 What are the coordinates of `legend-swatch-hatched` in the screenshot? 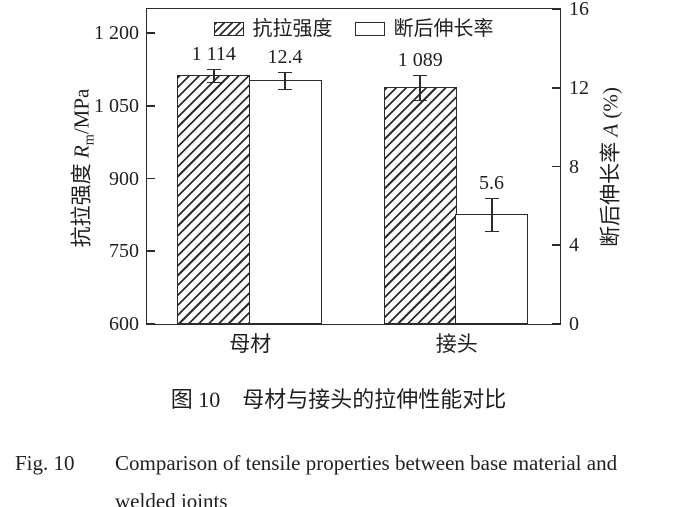 It's located at (228, 29).